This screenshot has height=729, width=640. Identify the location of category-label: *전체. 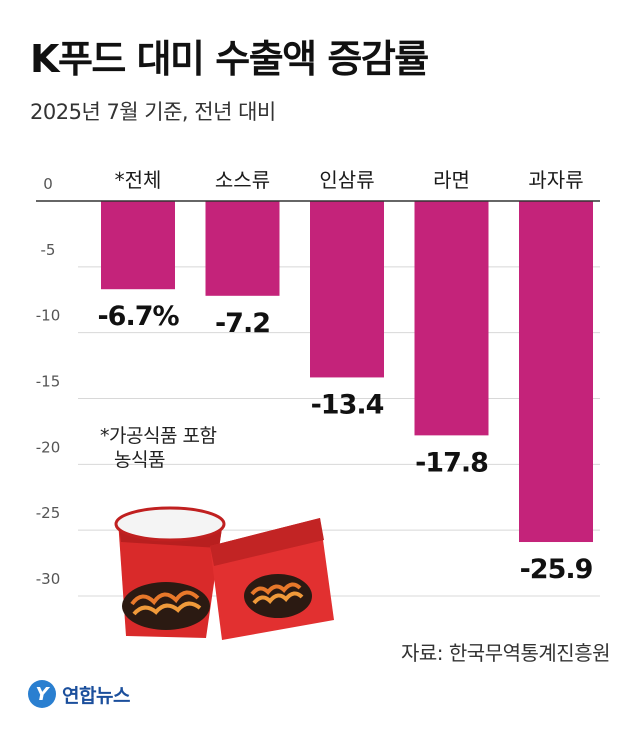
(138, 180).